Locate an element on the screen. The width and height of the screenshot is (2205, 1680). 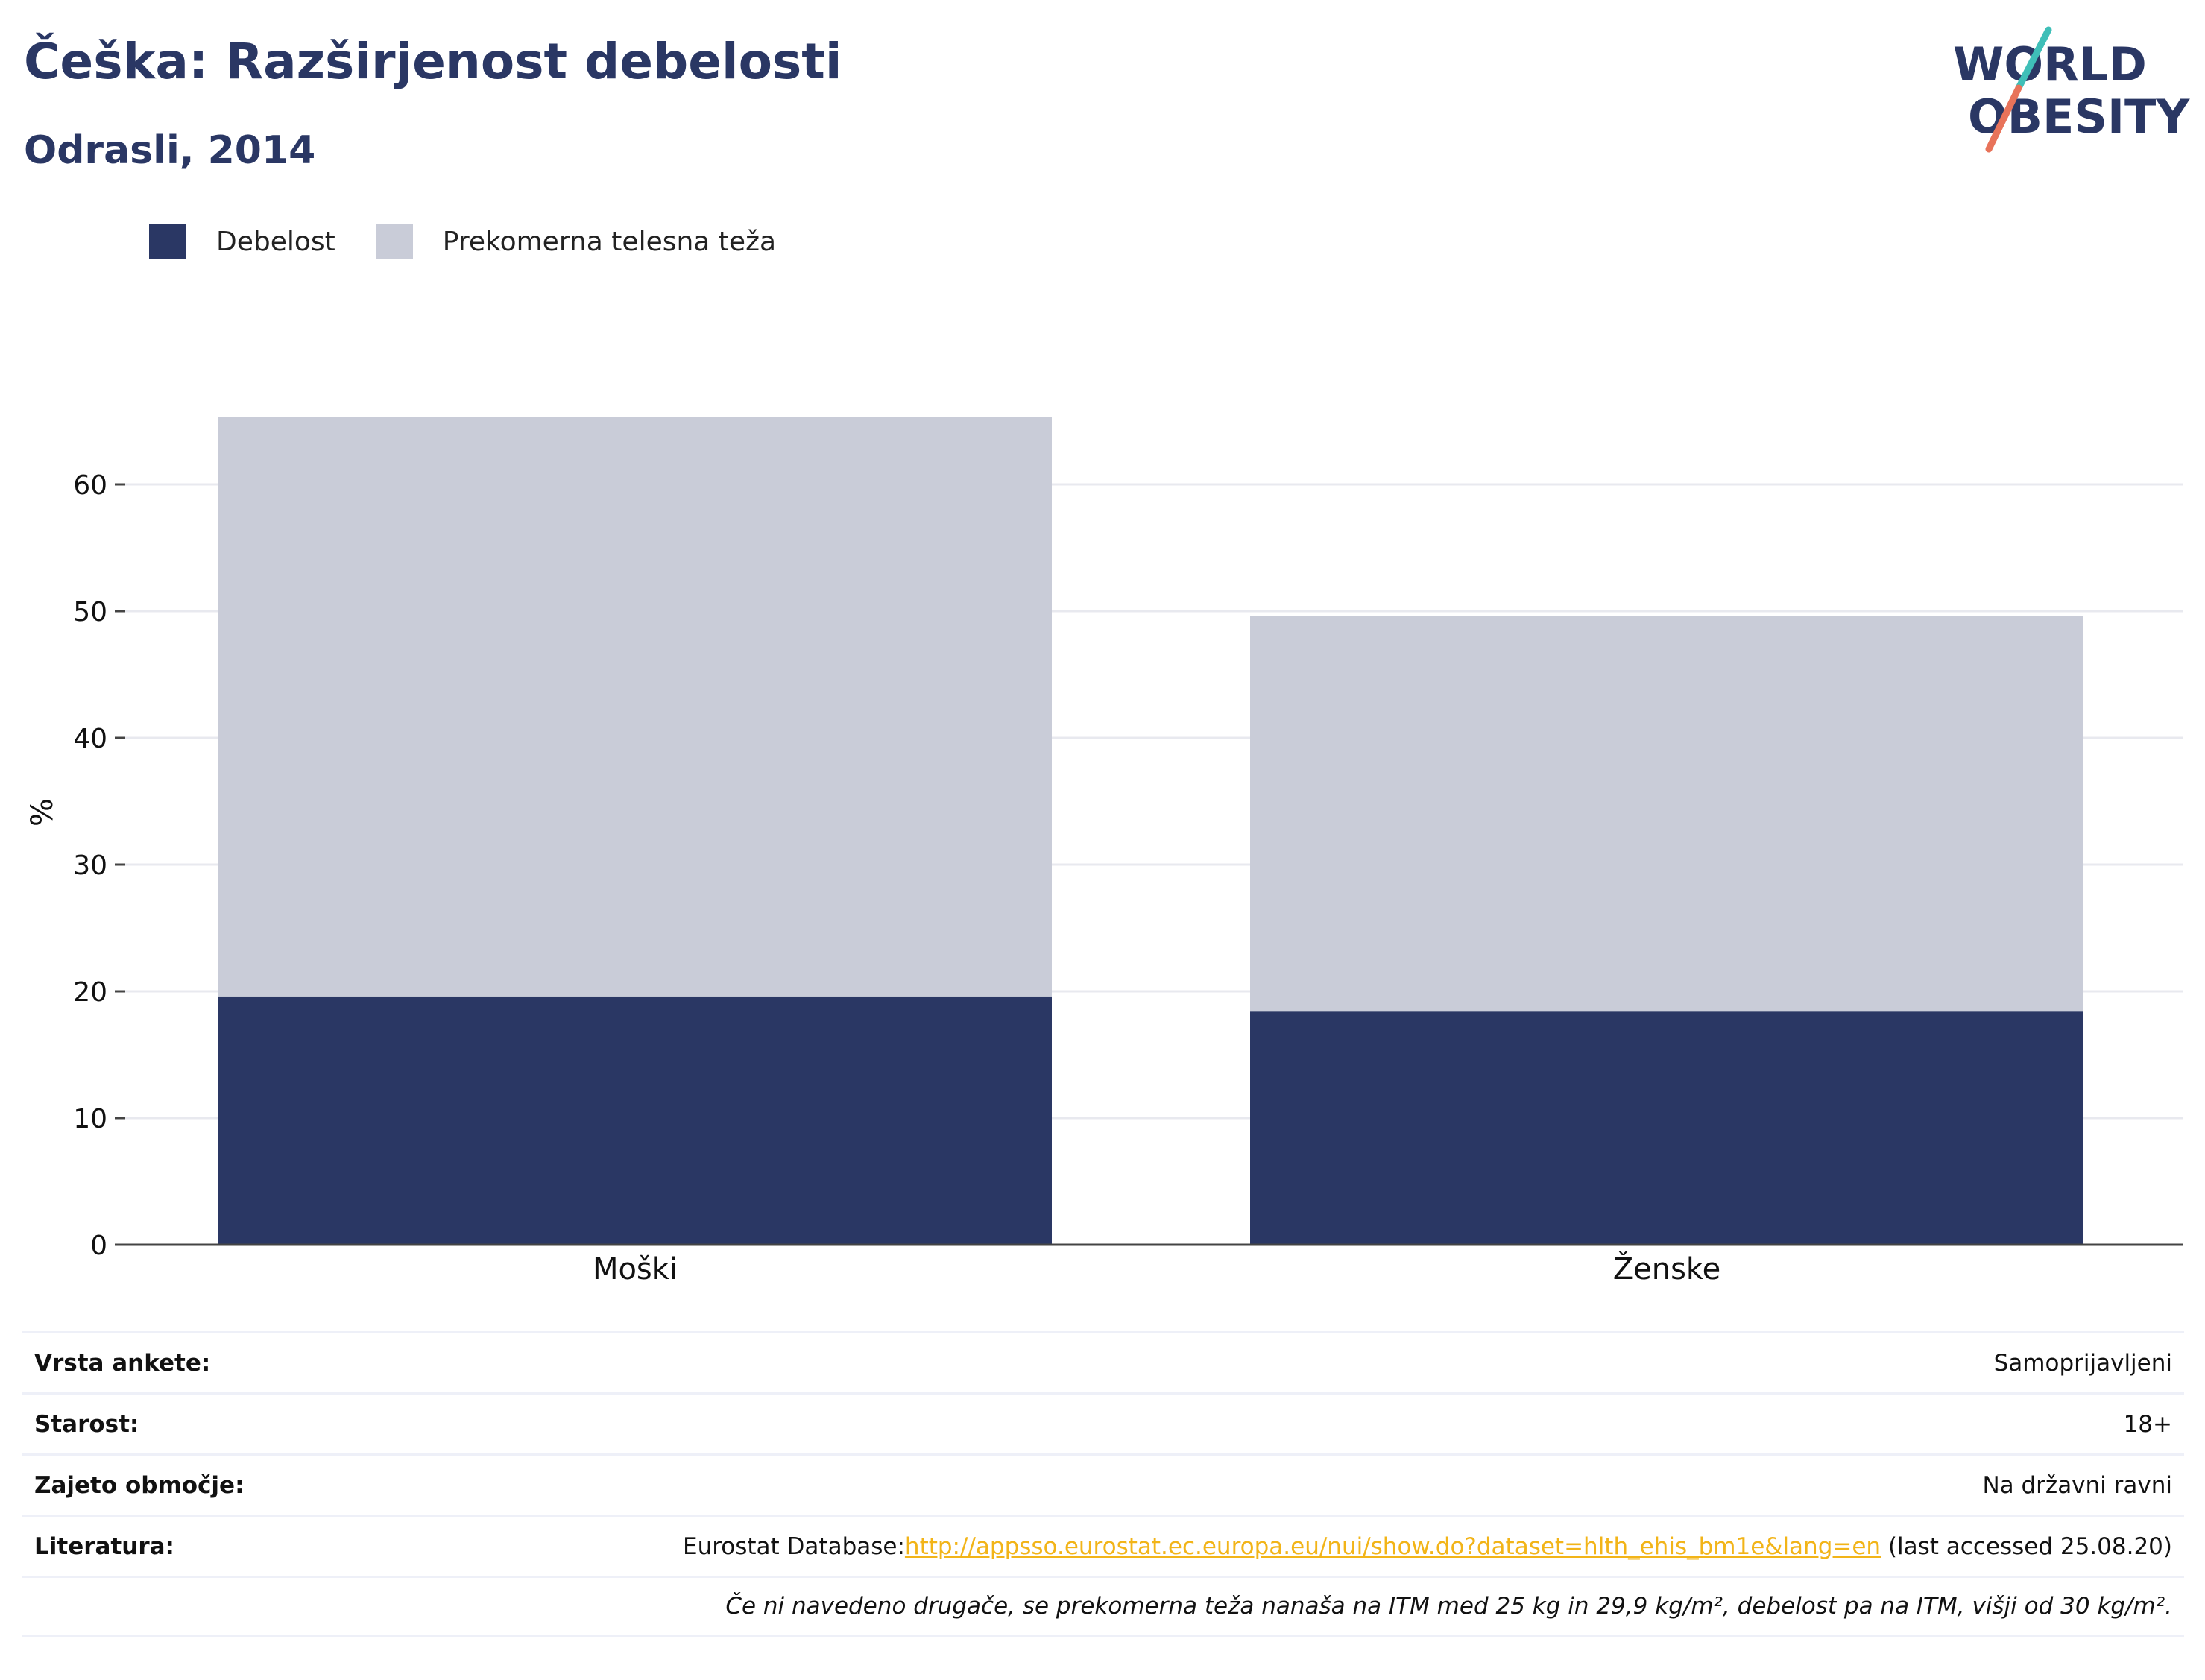
logo-slash-coral is located at coordinates (2003, 118).